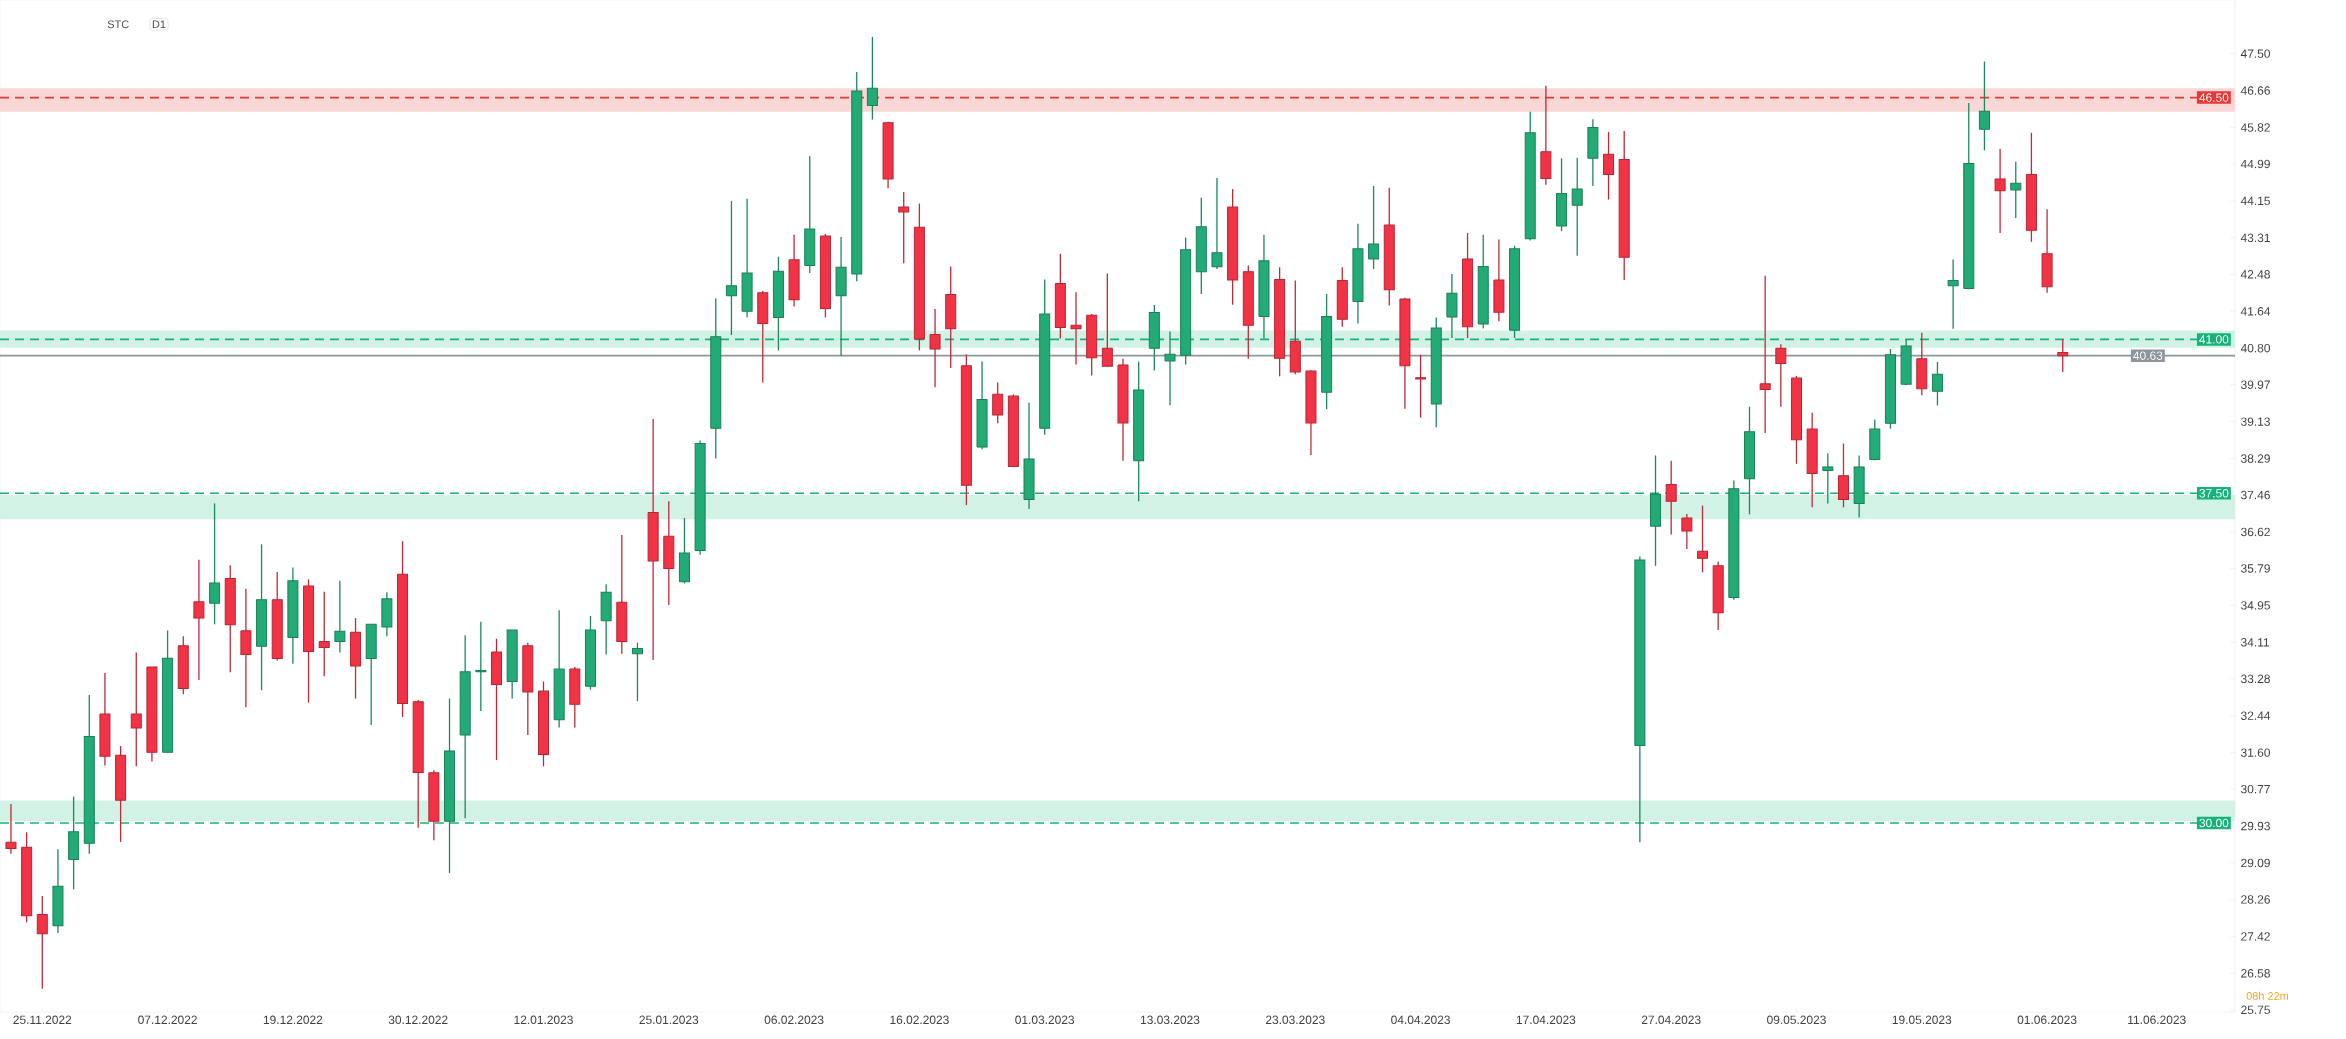 The height and width of the screenshot is (1039, 2346). What do you see at coordinates (2255, 274) in the screenshot?
I see `y-tick-label: 42.48` at bounding box center [2255, 274].